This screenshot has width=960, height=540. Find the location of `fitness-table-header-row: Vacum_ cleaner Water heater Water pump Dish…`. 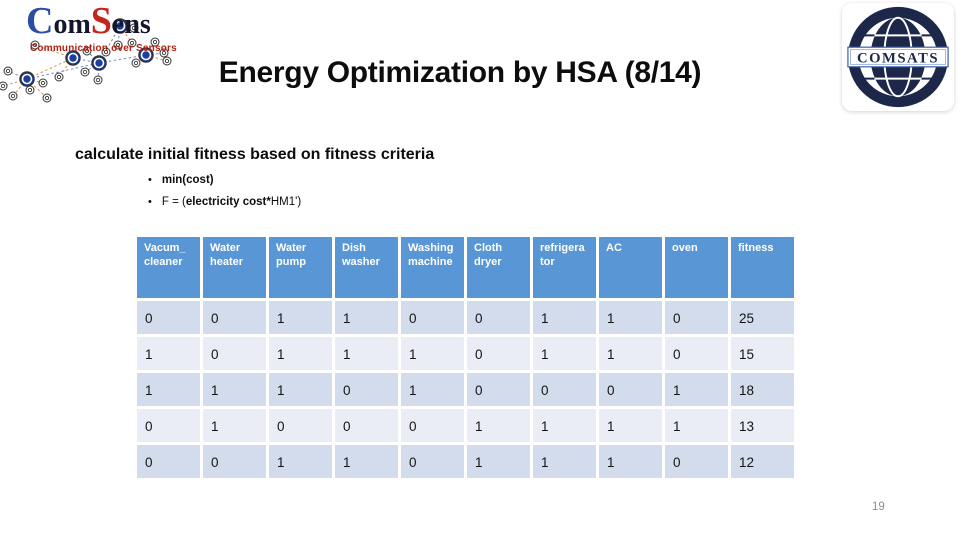

fitness-table-header-row: Vacum_ cleaner Water heater Water pump Dish… is located at coordinates (465, 267).